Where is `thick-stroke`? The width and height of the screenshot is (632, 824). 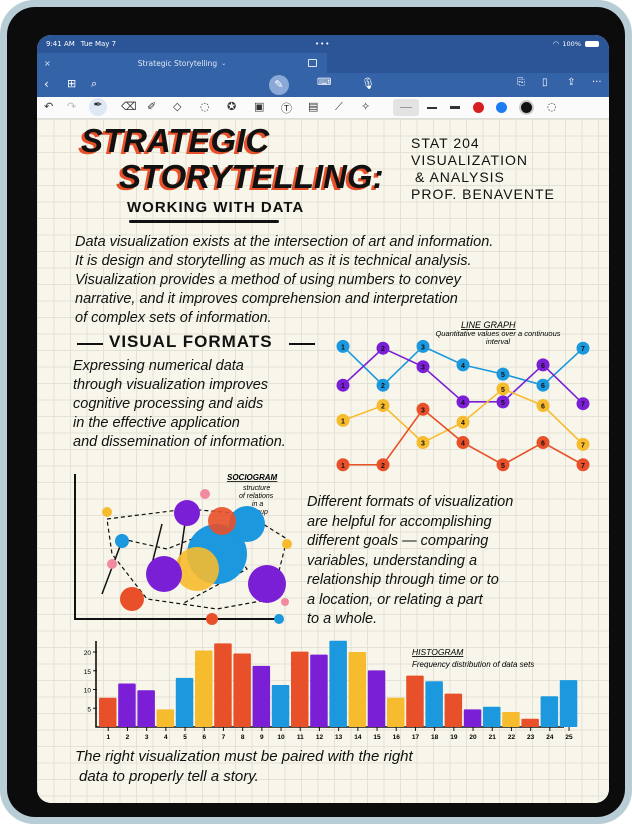
thick-stroke is located at coordinates (455, 107).